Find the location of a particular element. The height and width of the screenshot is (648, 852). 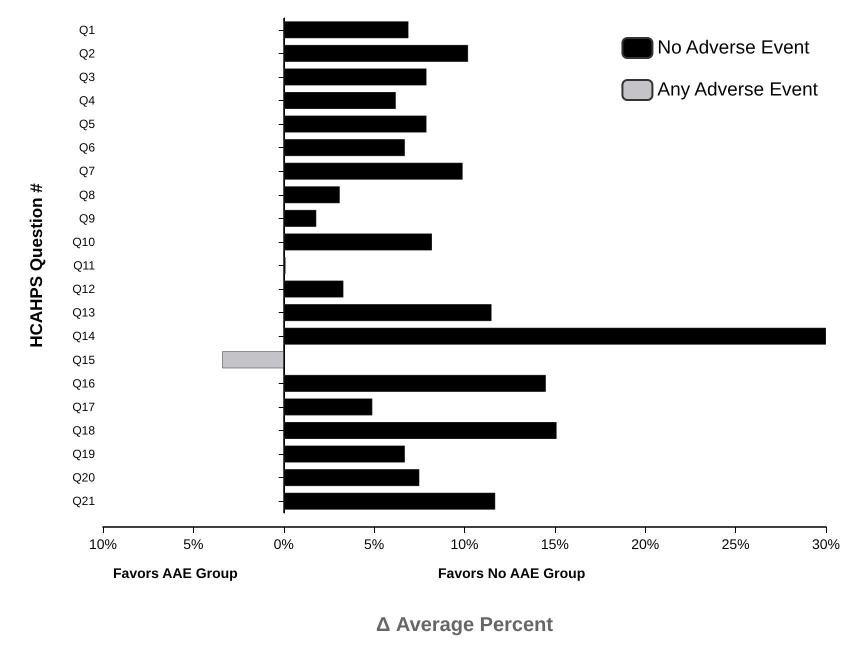

y-tick-label: Q11 is located at coordinates (84, 265).